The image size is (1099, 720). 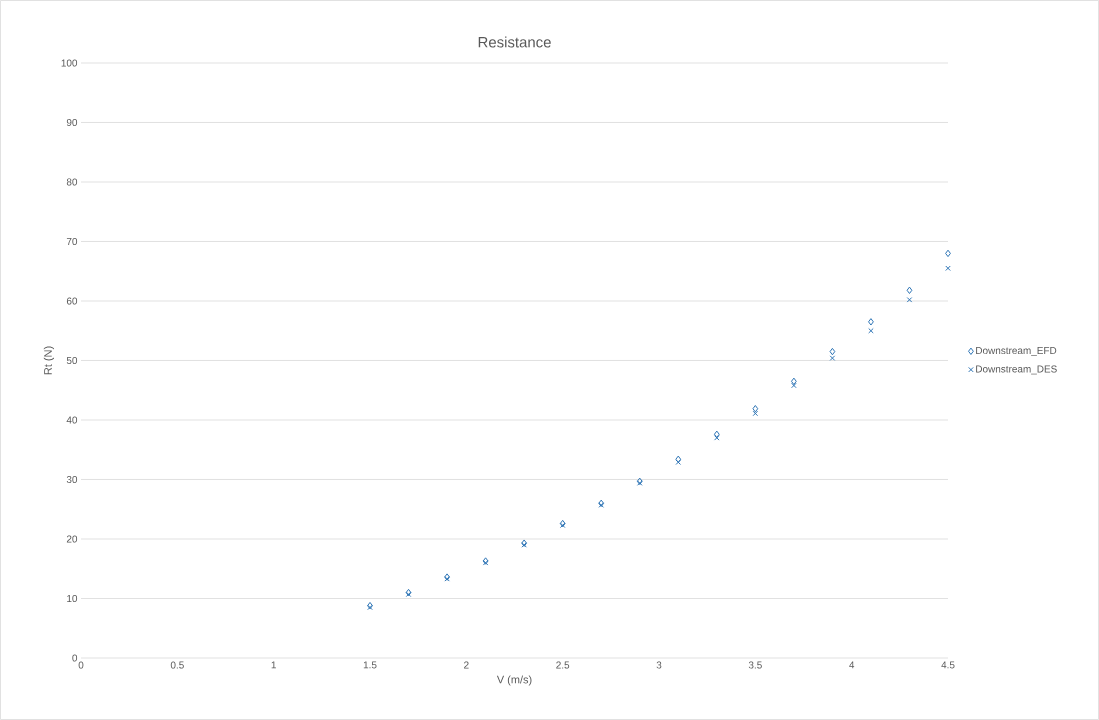 I want to click on y-tick-label: 60, so click(x=72, y=301).